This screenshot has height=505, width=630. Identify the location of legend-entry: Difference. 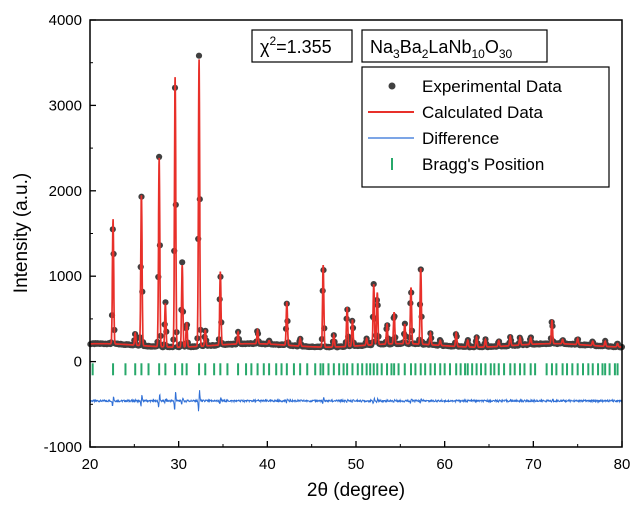
(433, 138).